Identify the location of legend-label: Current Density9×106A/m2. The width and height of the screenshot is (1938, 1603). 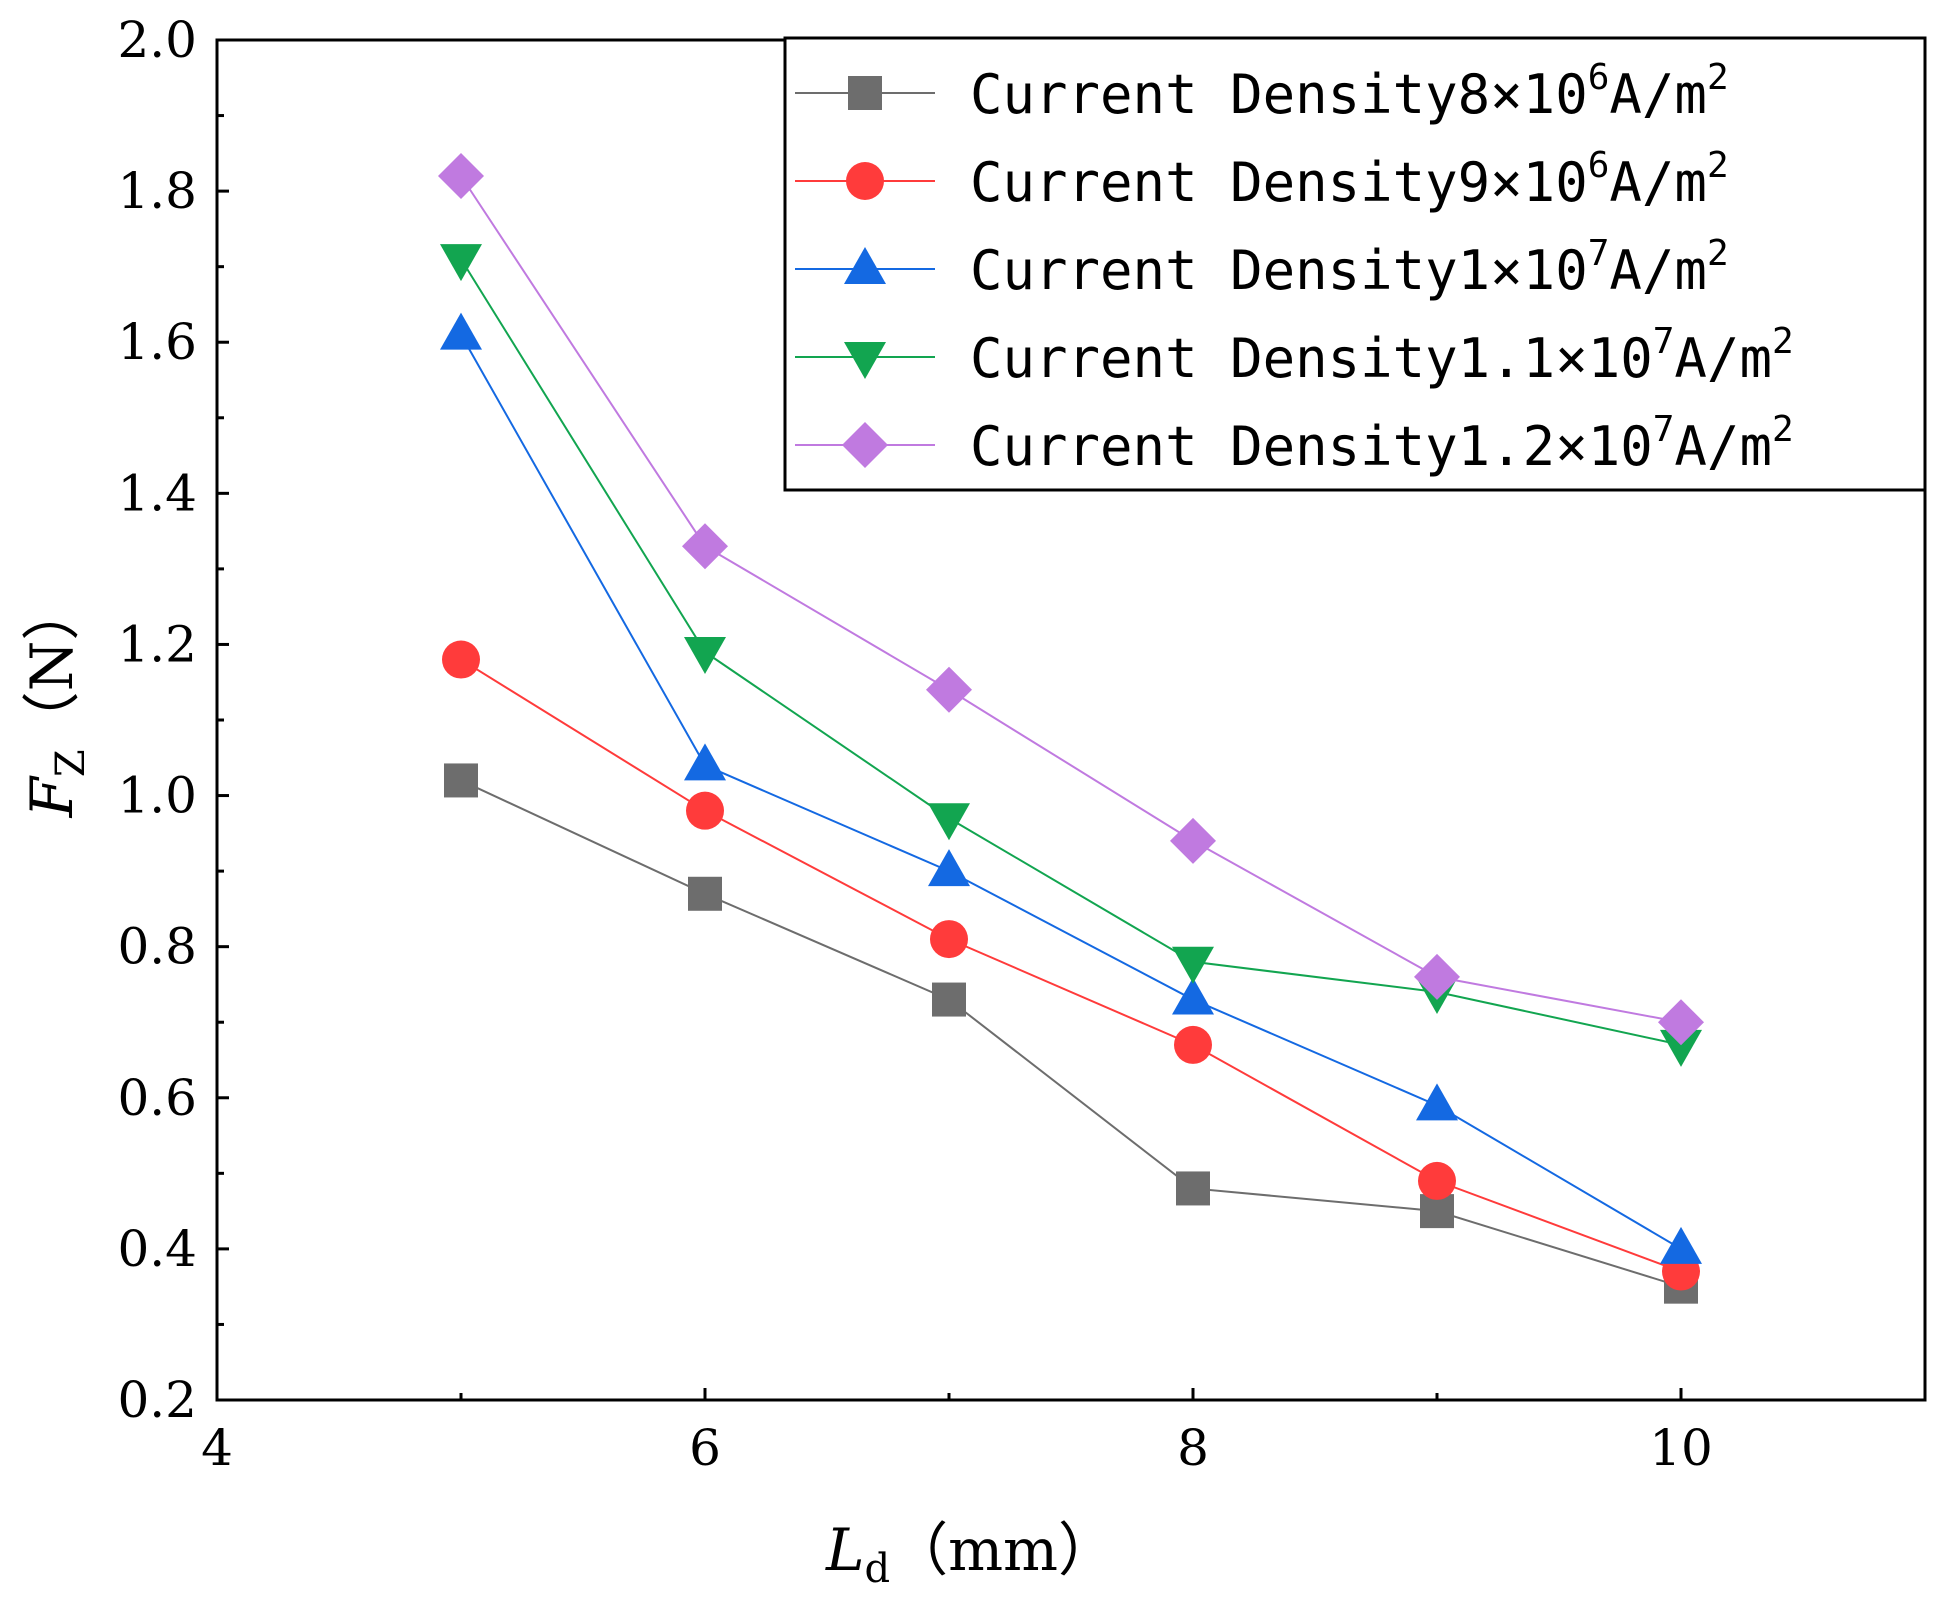
(1349, 179).